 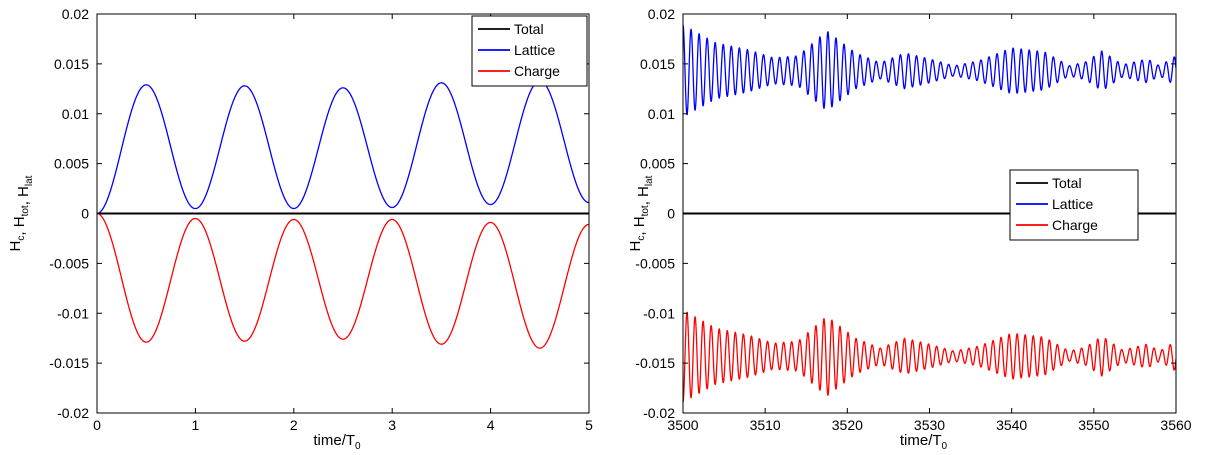 What do you see at coordinates (1175, 425) in the screenshot?
I see `x-tick-label: 3560` at bounding box center [1175, 425].